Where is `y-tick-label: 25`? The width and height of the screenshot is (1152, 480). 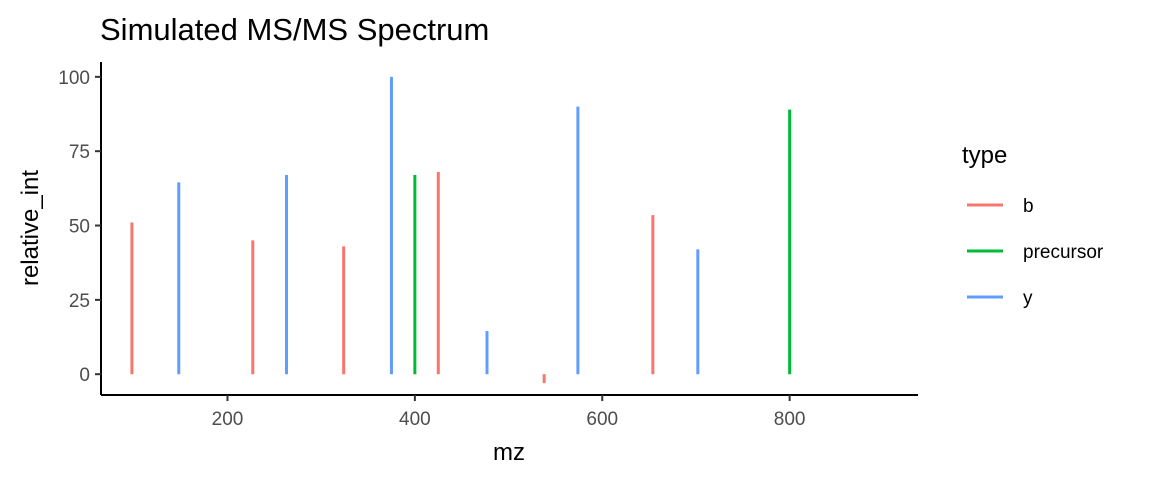 y-tick-label: 25 is located at coordinates (79, 301).